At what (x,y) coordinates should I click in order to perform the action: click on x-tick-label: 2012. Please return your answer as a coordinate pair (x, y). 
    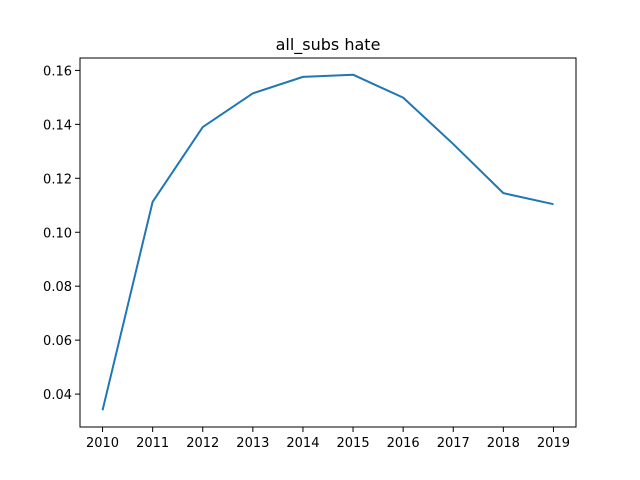
    Looking at the image, I should click on (202, 443).